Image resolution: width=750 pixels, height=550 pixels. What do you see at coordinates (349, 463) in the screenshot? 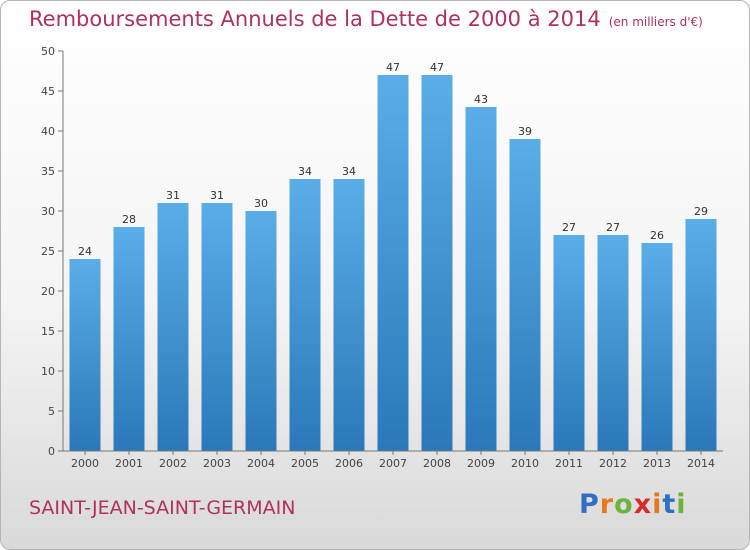
I see `x-tick-label: 2006` at bounding box center [349, 463].